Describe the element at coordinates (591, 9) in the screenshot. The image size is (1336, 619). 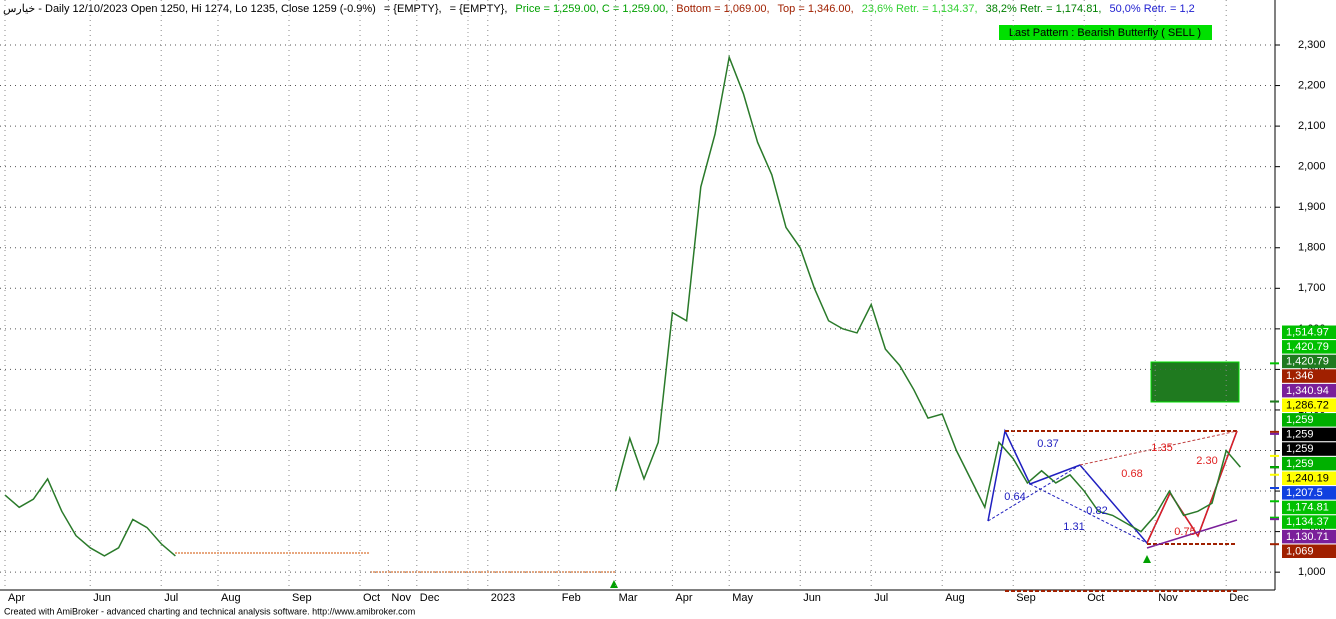
I see `header-segment: Price = 1,259.00, C = 1,259.00,` at that location.